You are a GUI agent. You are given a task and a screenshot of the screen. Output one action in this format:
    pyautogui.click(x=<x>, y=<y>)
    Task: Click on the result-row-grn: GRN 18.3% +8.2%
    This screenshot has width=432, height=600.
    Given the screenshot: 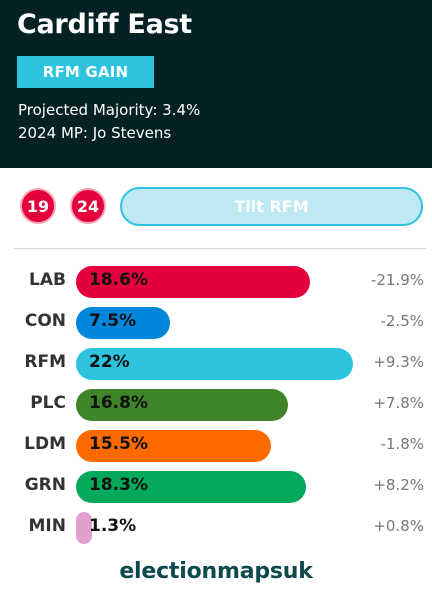 What is the action you would take?
    pyautogui.click(x=216, y=485)
    